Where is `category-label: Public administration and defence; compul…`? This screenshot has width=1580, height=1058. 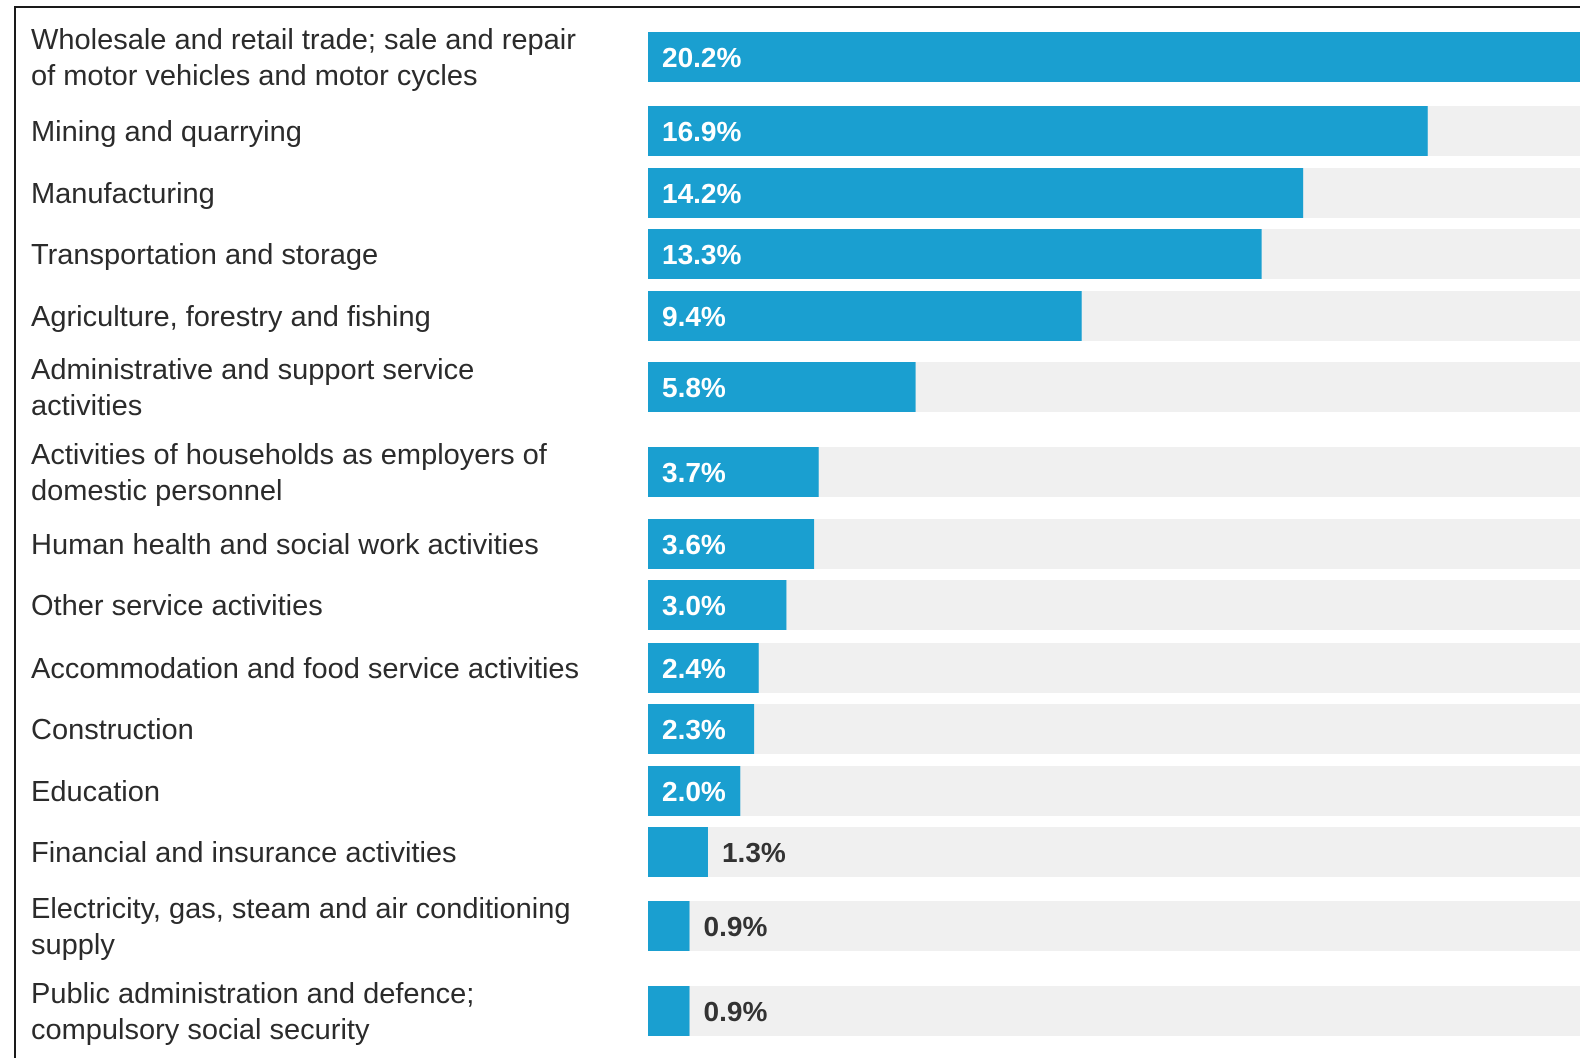 category-label: Public administration and defence; compul… is located at coordinates (252, 1012).